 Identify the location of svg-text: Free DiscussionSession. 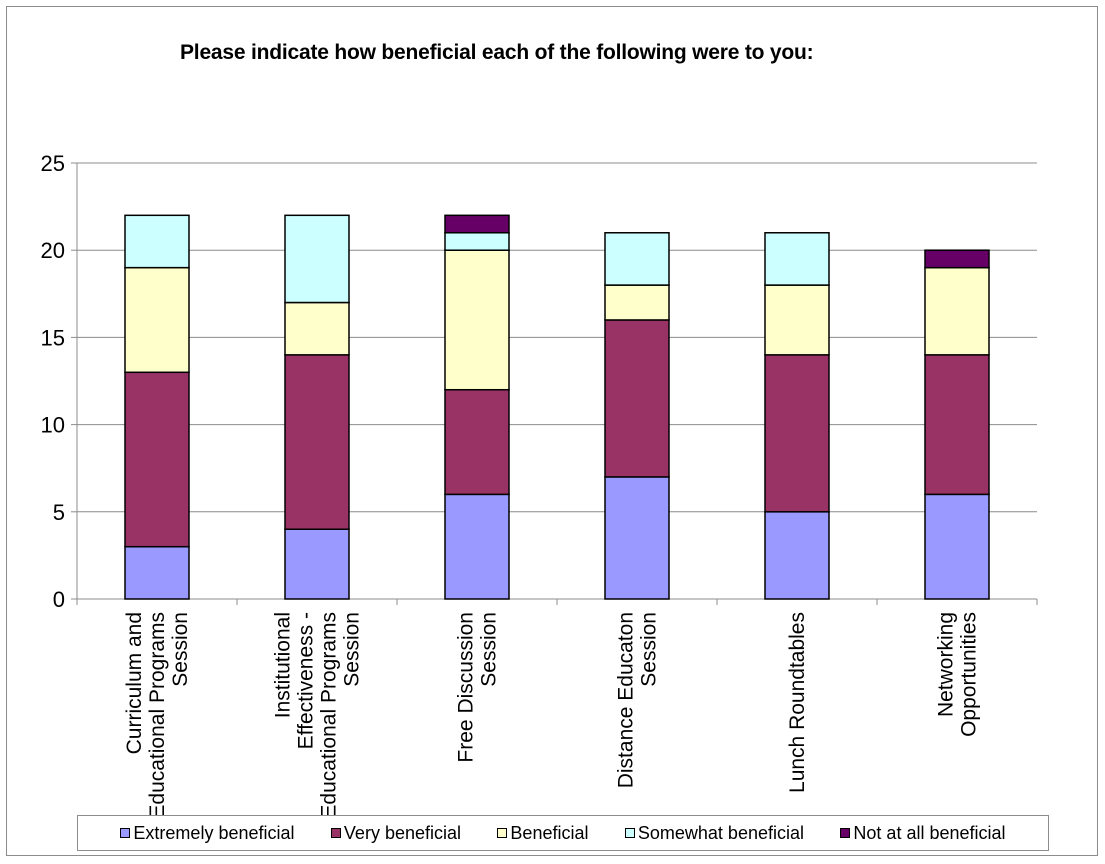
(478, 687).